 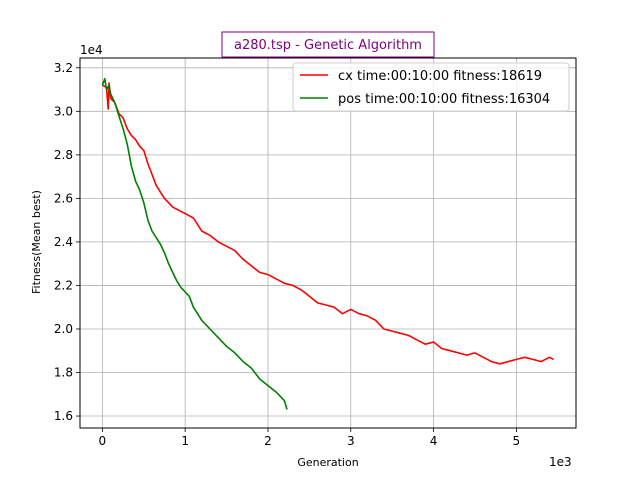 What do you see at coordinates (63, 155) in the screenshot?
I see `y-tick-label: 2.8` at bounding box center [63, 155].